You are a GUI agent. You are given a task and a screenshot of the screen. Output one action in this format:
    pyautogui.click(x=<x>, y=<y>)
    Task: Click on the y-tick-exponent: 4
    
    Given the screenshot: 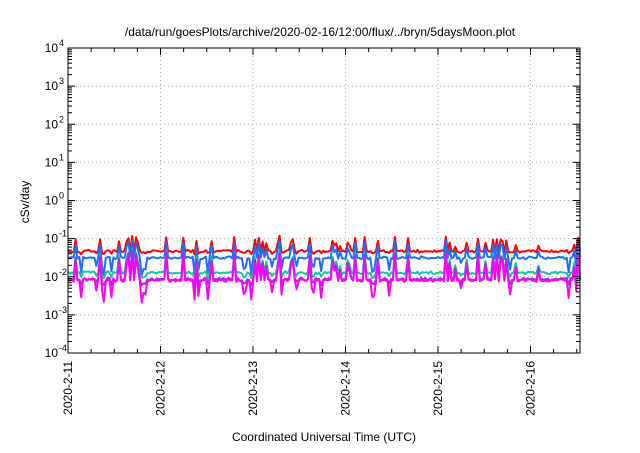 What is the action you would take?
    pyautogui.click(x=61, y=43)
    